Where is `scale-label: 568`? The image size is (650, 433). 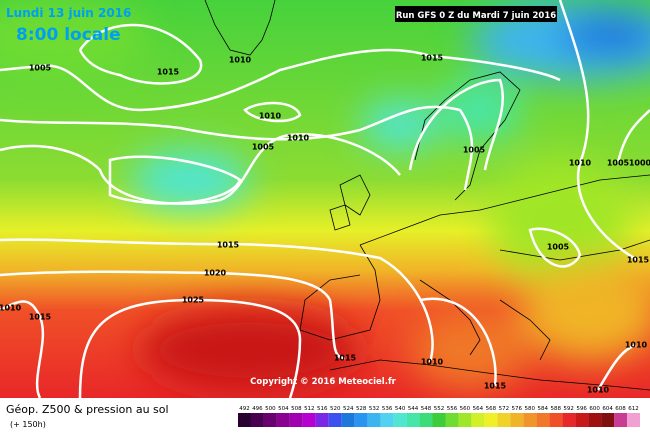
scale-label: 568 is located at coordinates (491, 409).